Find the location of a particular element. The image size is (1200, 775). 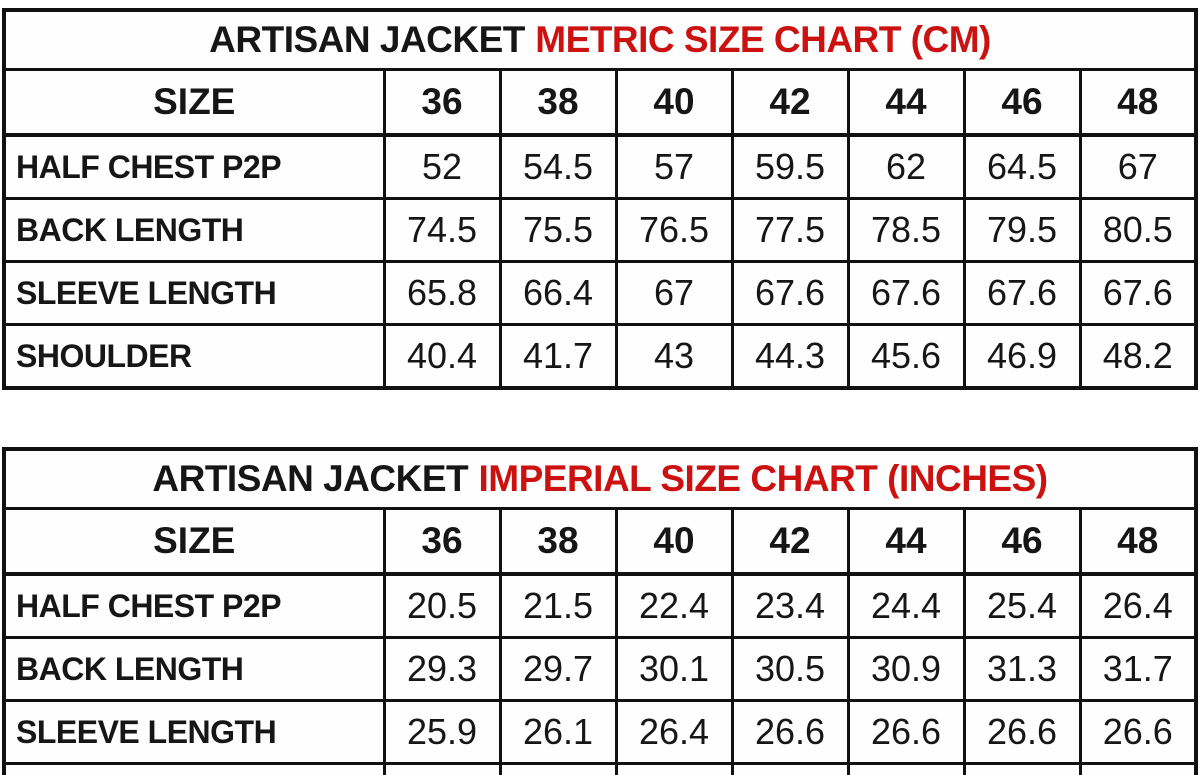

data-cell: 30.9 is located at coordinates (906, 669).